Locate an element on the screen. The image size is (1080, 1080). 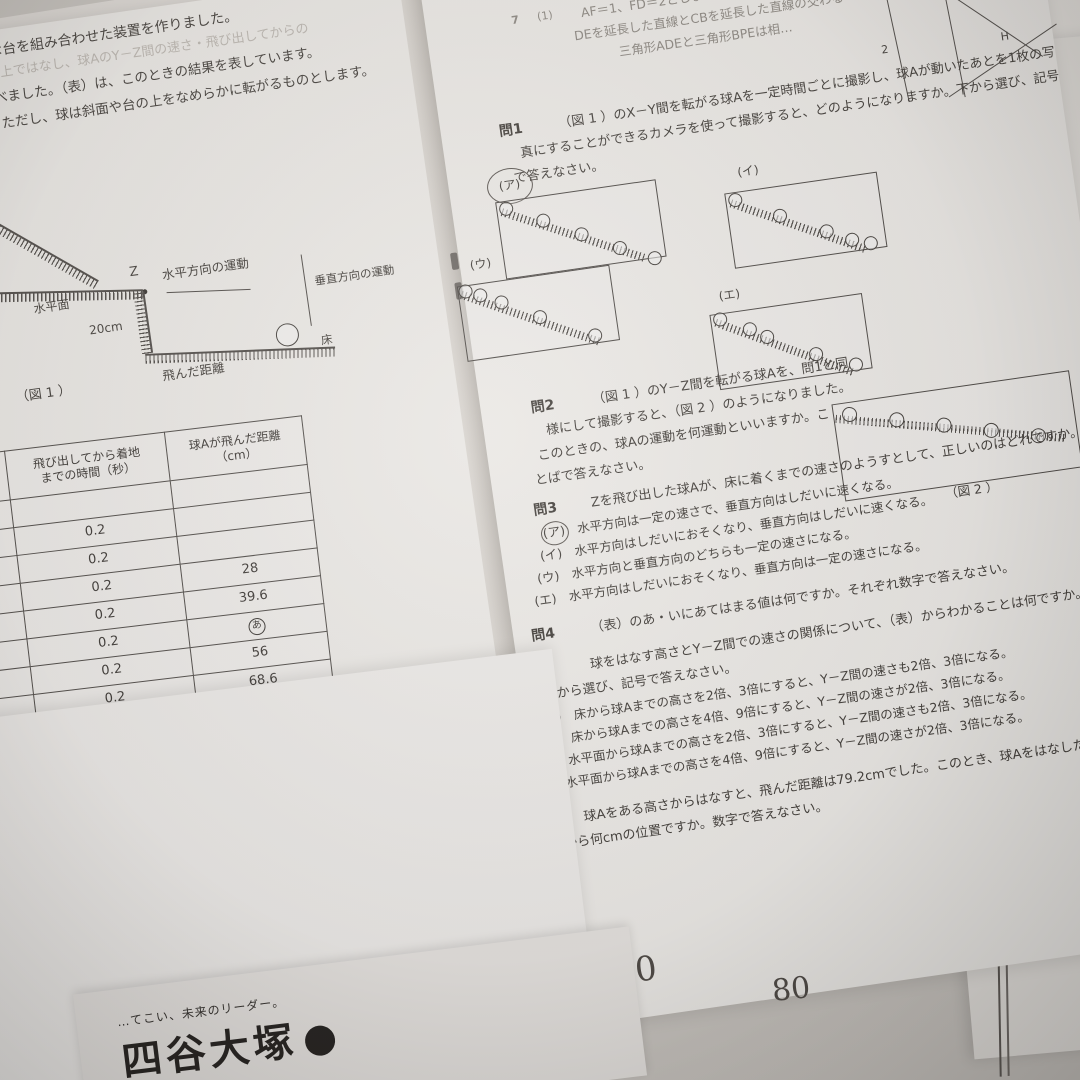
q1-choice-label-a: (ア) is located at coordinates (509, 185).